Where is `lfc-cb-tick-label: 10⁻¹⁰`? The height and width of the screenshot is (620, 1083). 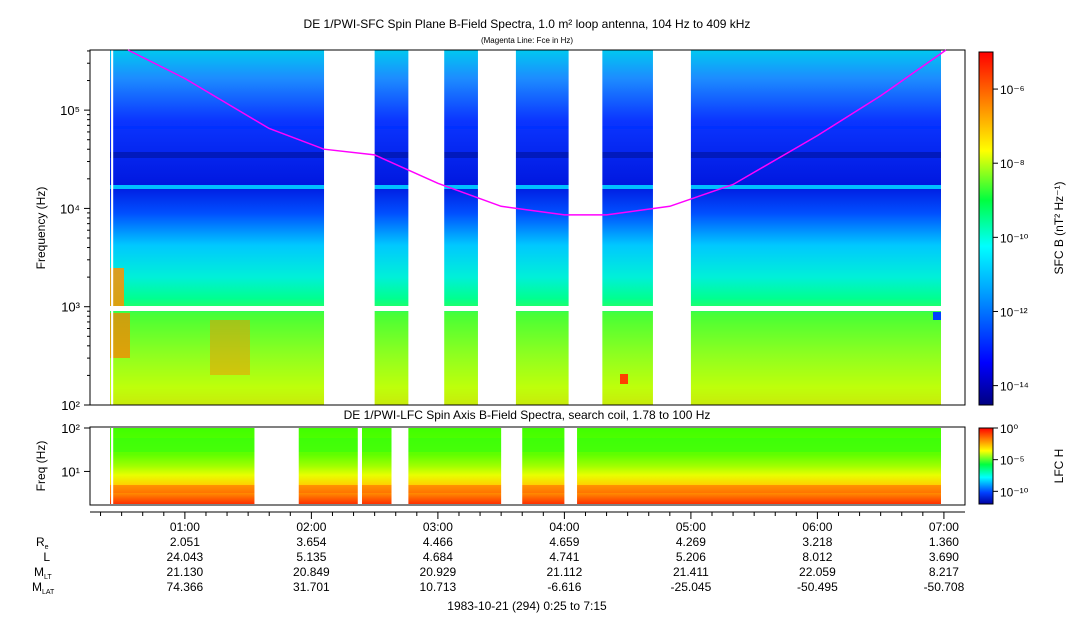 lfc-cb-tick-label: 10⁻¹⁰ is located at coordinates (1014, 492).